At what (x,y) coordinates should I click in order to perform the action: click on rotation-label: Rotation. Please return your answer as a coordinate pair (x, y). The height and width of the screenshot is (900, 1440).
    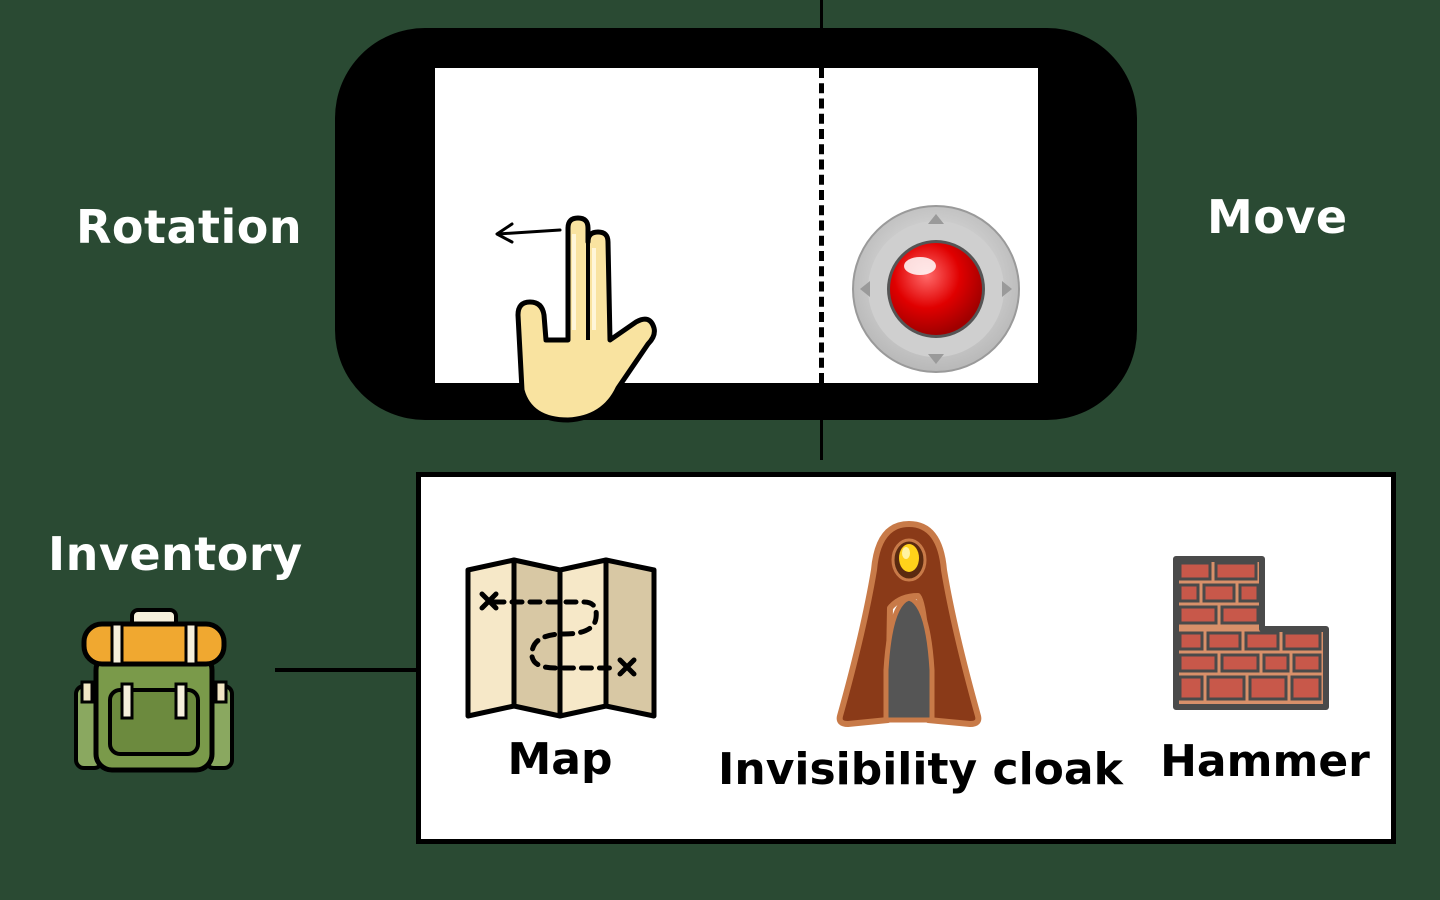
    Looking at the image, I should click on (189, 227).